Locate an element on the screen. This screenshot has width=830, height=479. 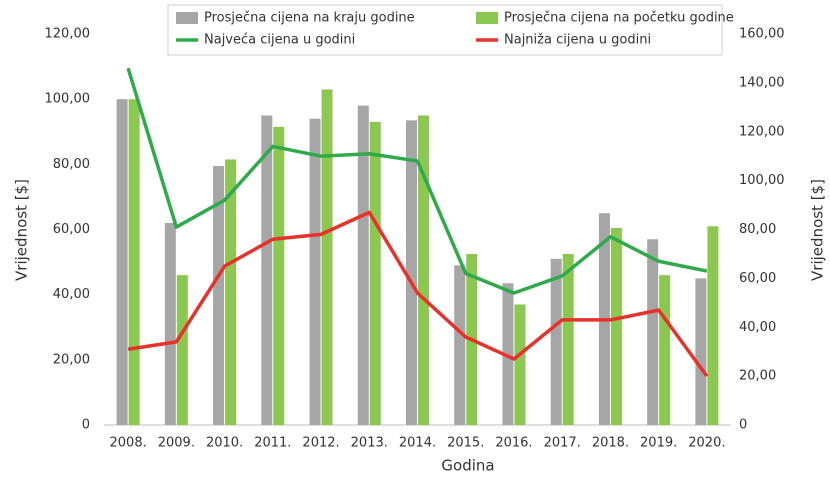
y-tick-label: 120,00 is located at coordinates (68, 34).